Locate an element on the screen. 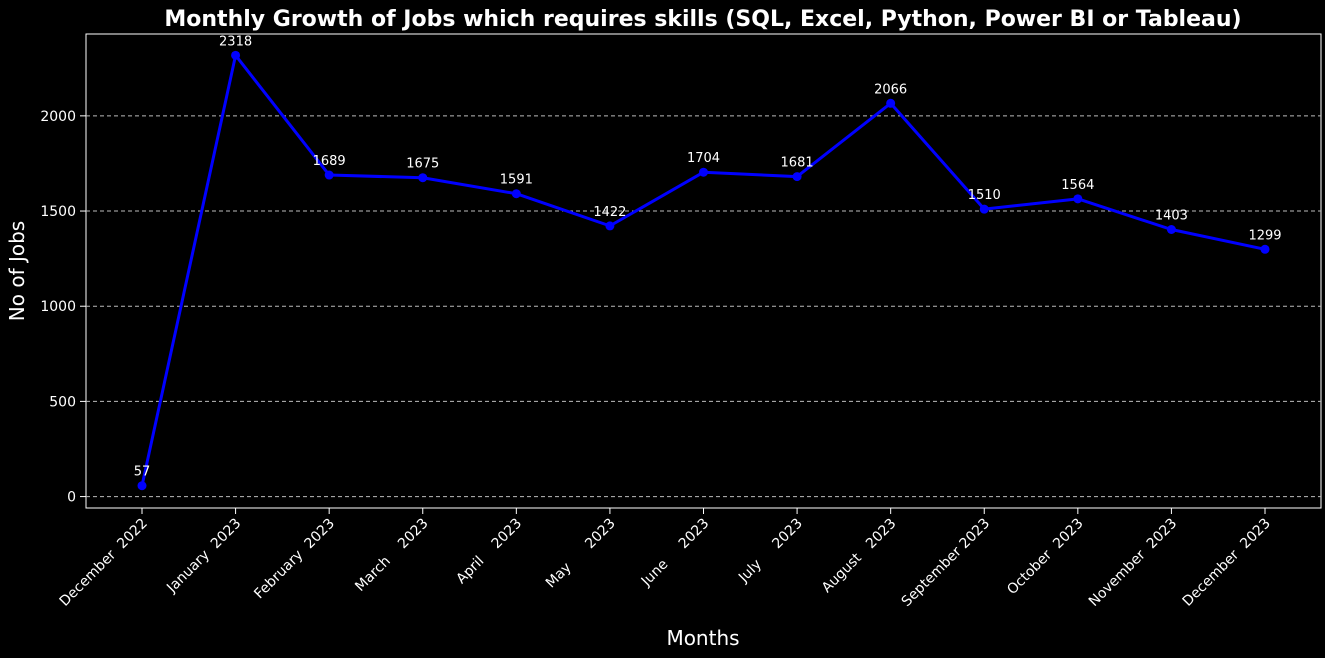  data-label-3: 1675 is located at coordinates (422, 164).